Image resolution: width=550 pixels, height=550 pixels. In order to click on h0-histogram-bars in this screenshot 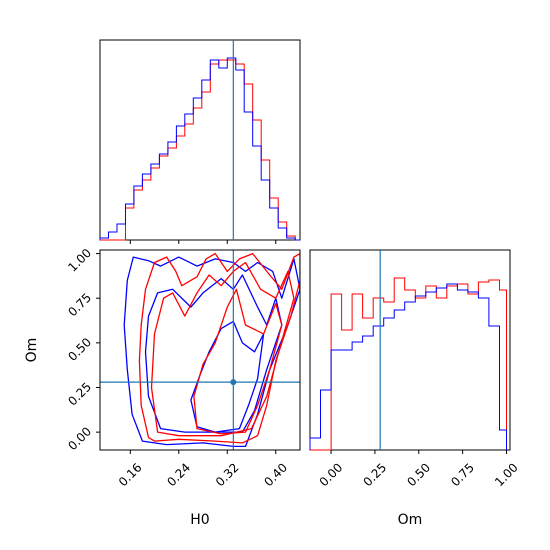, I will do `click(199, 140)`.